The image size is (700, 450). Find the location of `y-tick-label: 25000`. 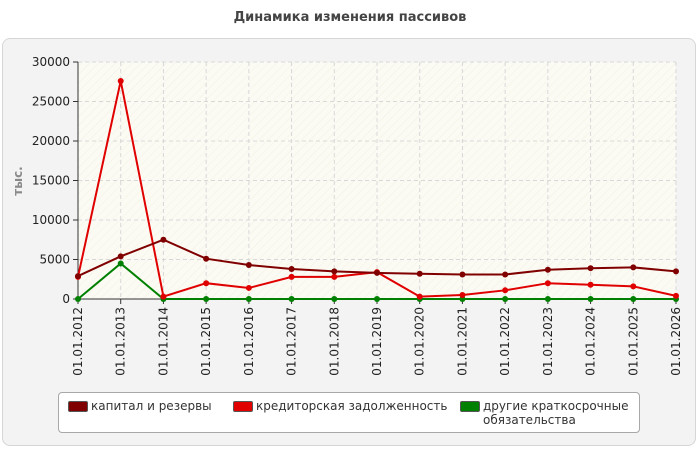

y-tick-label: 25000 is located at coordinates (51, 102).